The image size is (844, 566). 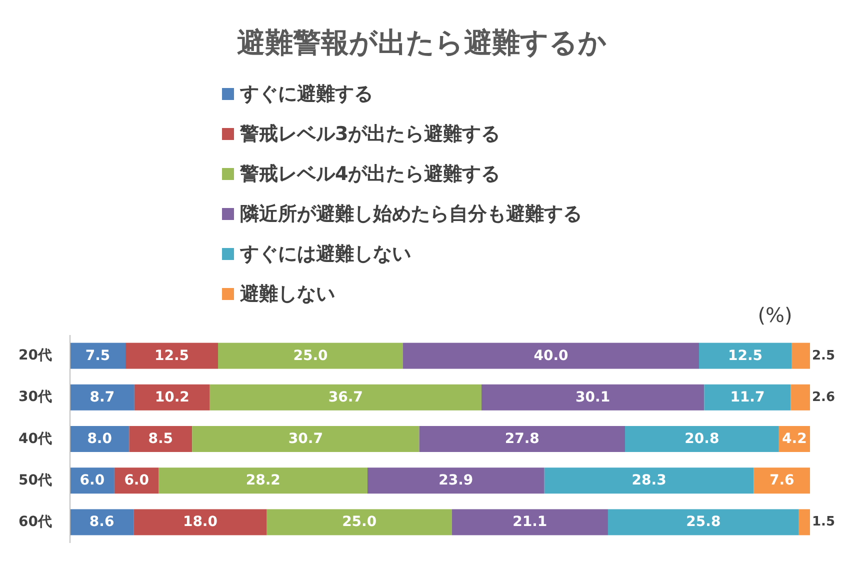 What do you see at coordinates (824, 356) in the screenshot?
I see `data-label: 2.5` at bounding box center [824, 356].